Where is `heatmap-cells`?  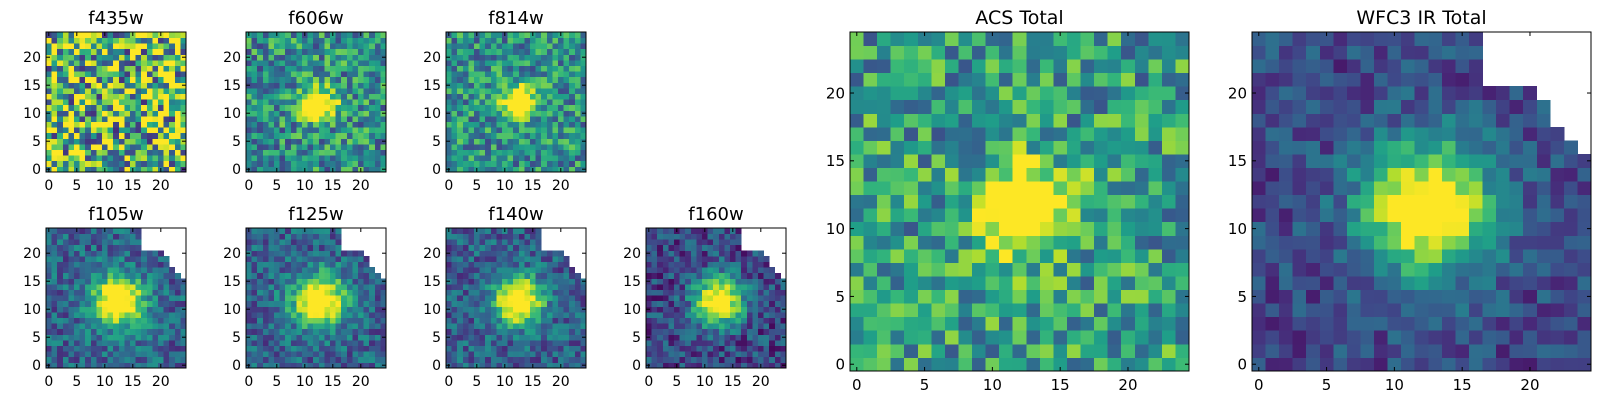 heatmap-cells is located at coordinates (716, 298).